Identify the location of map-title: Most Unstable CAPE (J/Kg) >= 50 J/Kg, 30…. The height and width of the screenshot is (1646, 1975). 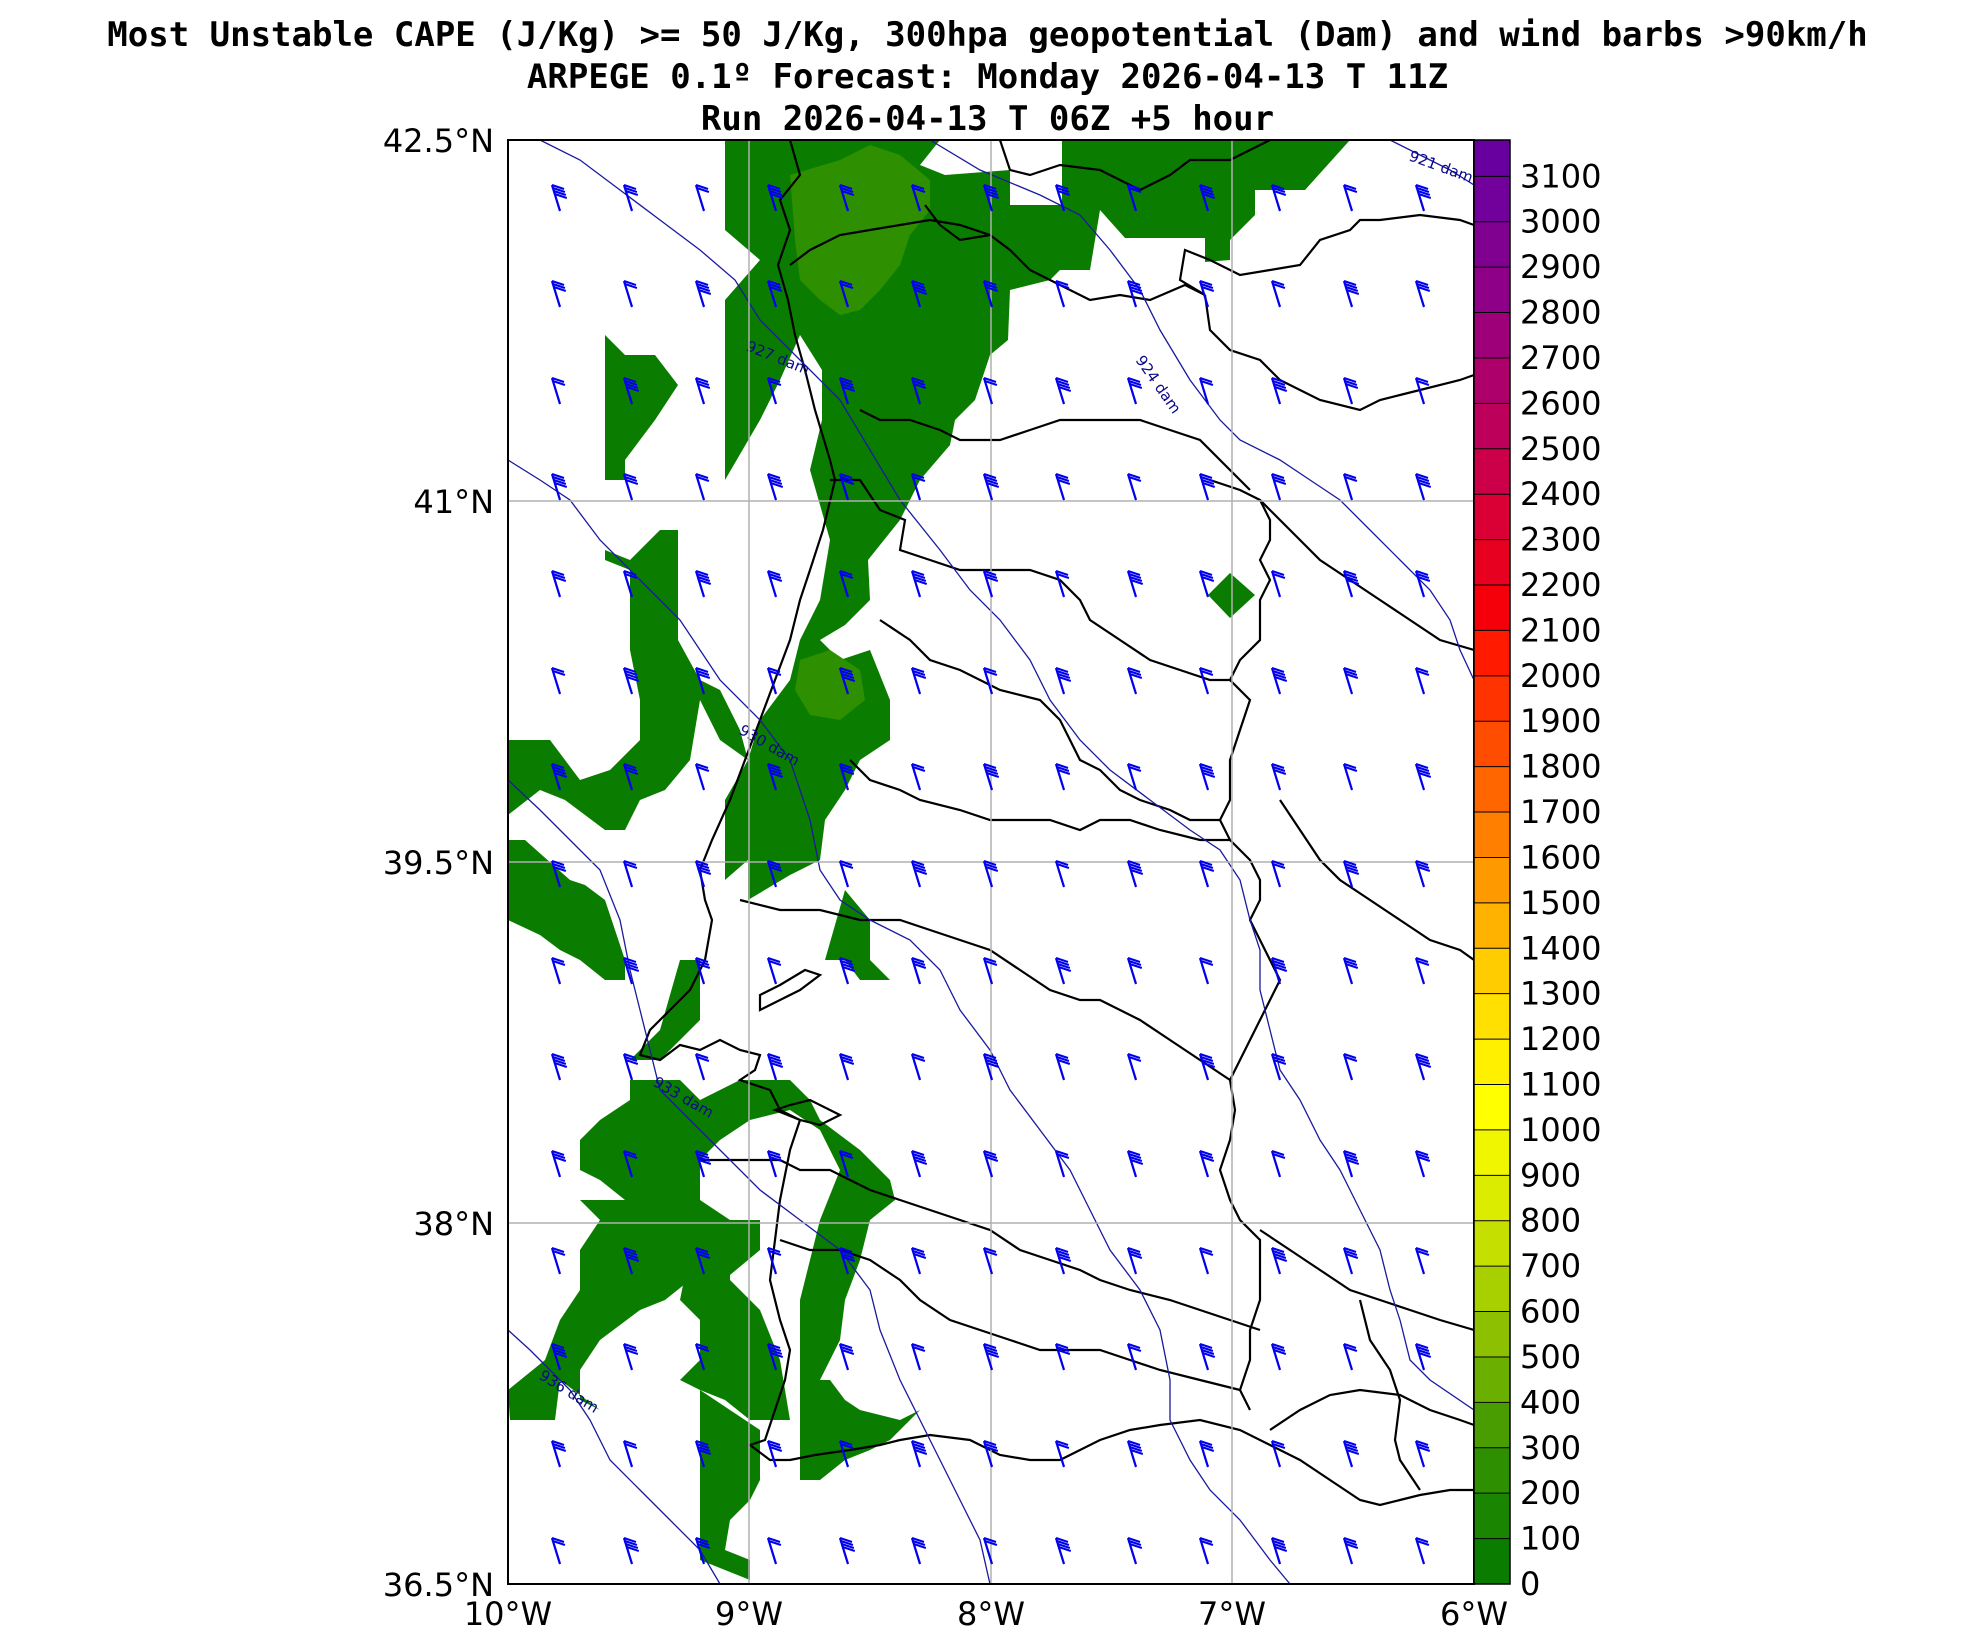
(987, 77).